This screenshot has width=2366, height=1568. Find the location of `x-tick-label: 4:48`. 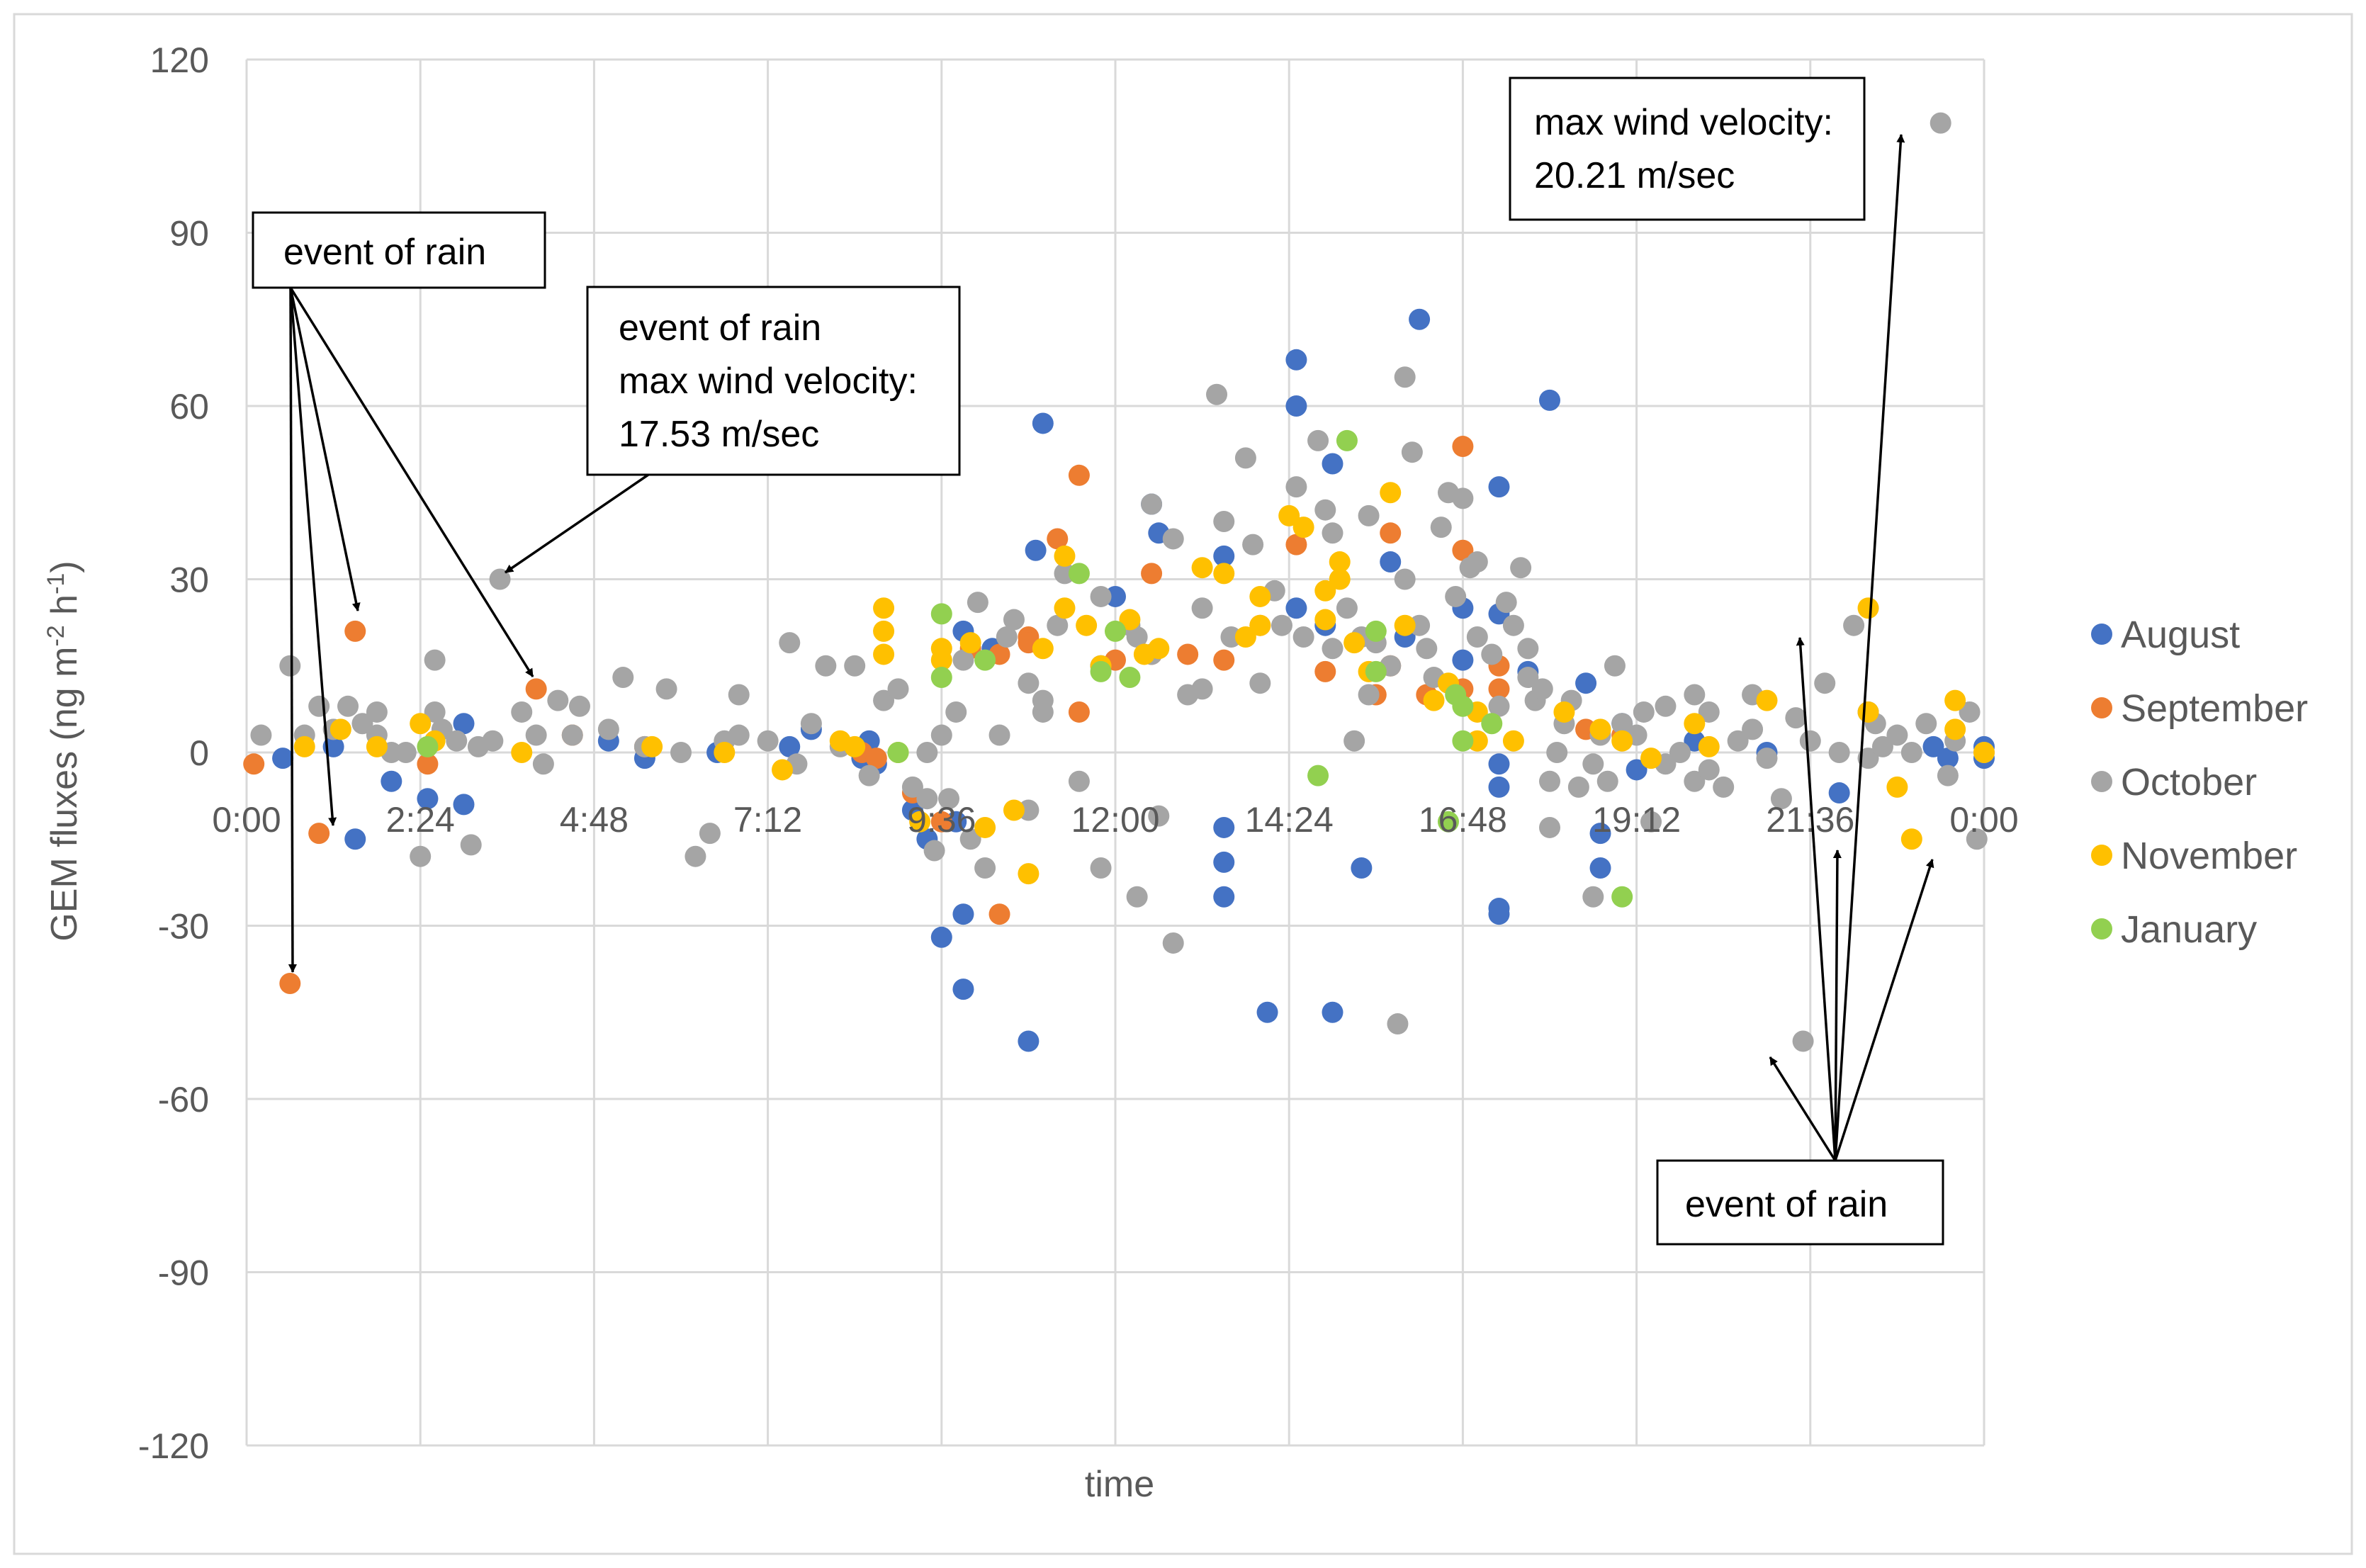

x-tick-label: 4:48 is located at coordinates (594, 820).